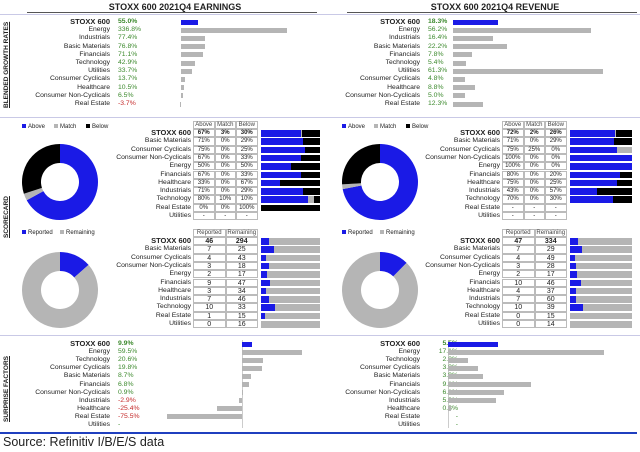  I want to click on scorecard-row-label: Consumer Non-Cyclicals, so click(462, 157).